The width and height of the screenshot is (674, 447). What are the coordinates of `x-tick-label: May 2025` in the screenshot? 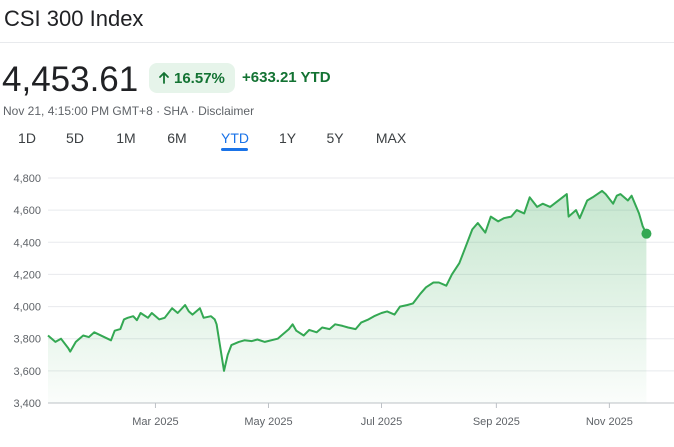 It's located at (268, 422).